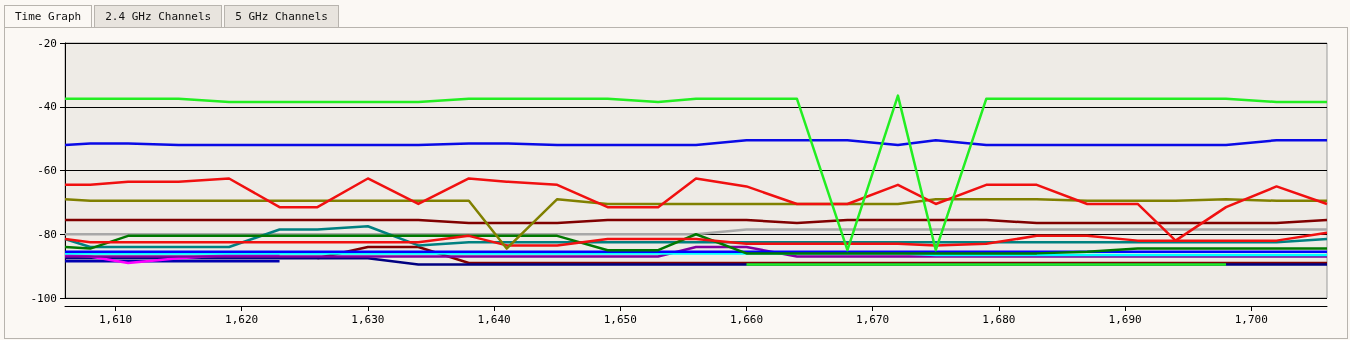 The height and width of the screenshot is (340, 1350). I want to click on x-tick-label: 1,650, so click(620, 319).